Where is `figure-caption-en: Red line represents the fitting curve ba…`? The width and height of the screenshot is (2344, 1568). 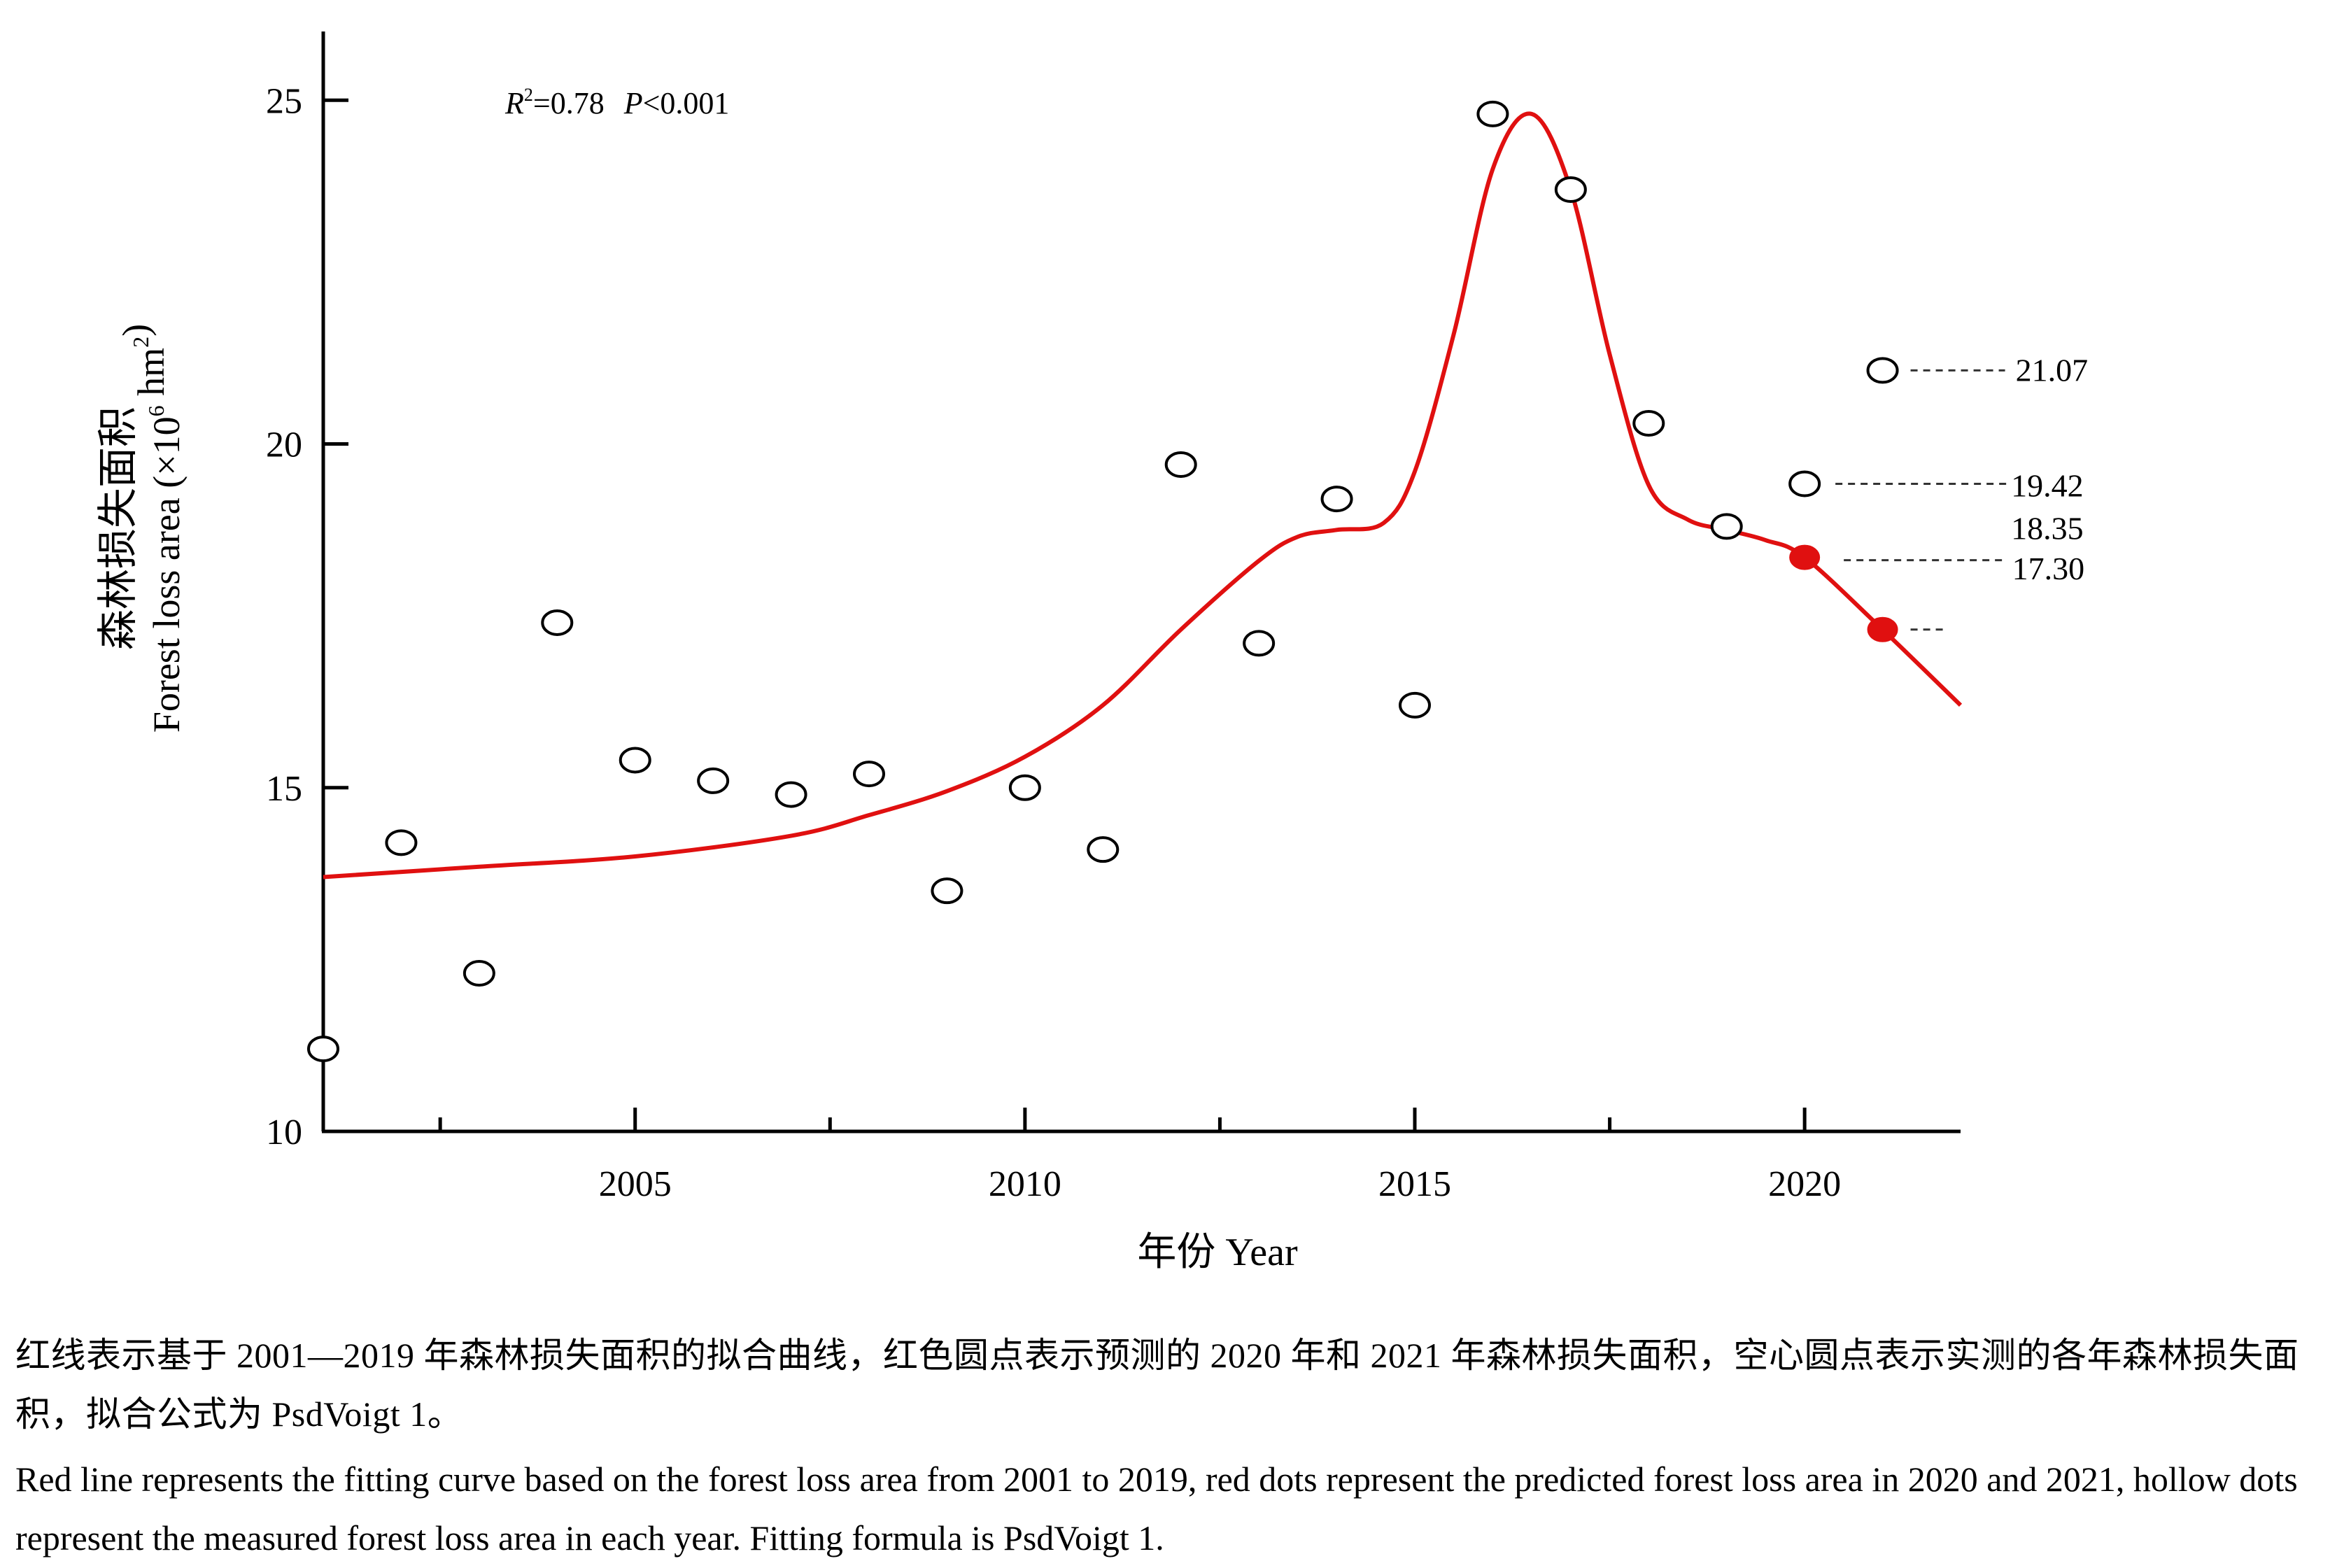 figure-caption-en: Red line represents the fitting curve ba… is located at coordinates (1156, 1509).